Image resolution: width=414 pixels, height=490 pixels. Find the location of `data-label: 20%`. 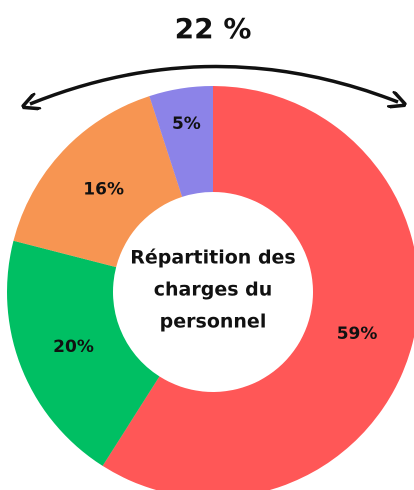

data-label: 20% is located at coordinates (73, 347).